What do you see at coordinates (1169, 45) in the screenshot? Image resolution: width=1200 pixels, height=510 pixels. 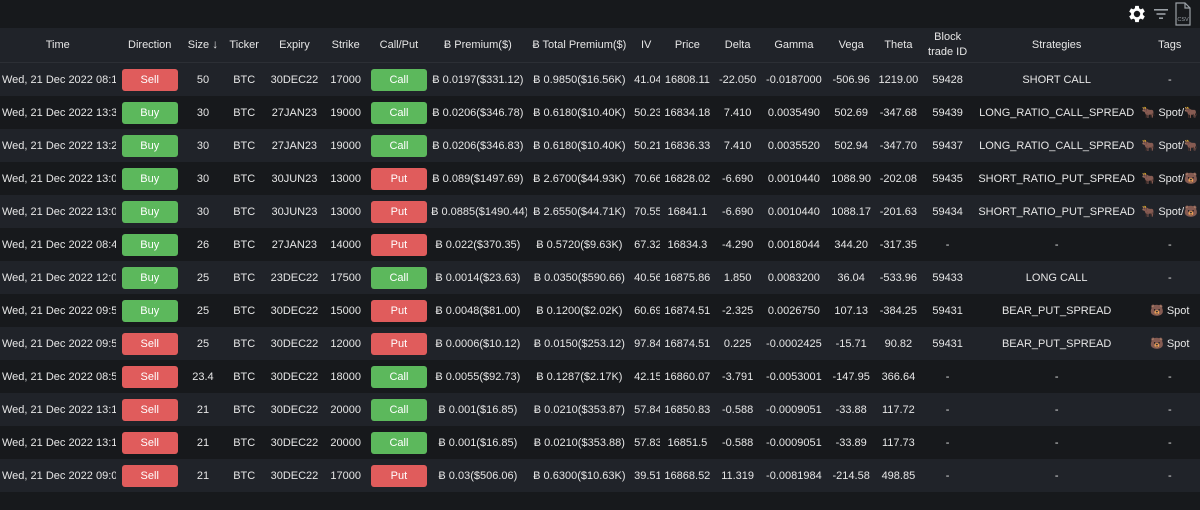 I see `column-header-tags: Tags` at bounding box center [1169, 45].